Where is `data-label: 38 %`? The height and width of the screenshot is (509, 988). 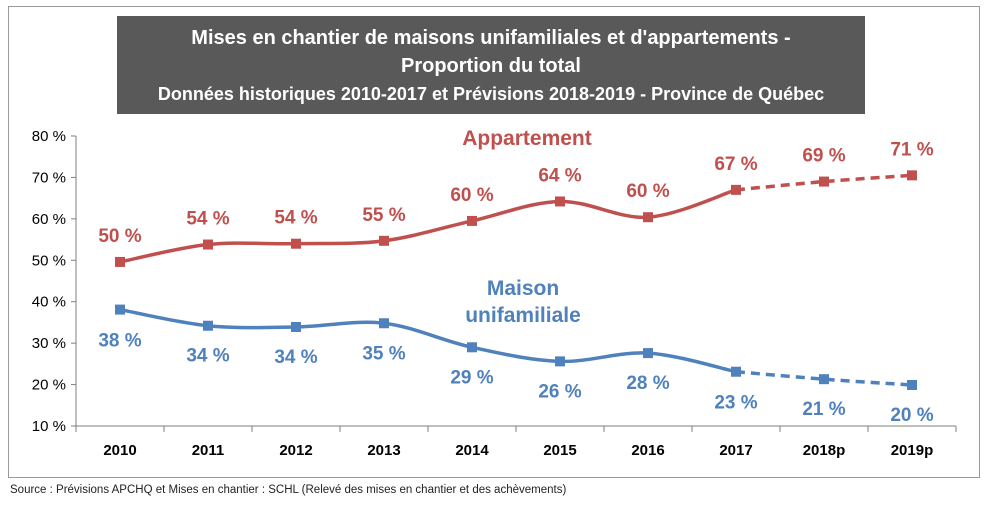 data-label: 38 % is located at coordinates (119, 341).